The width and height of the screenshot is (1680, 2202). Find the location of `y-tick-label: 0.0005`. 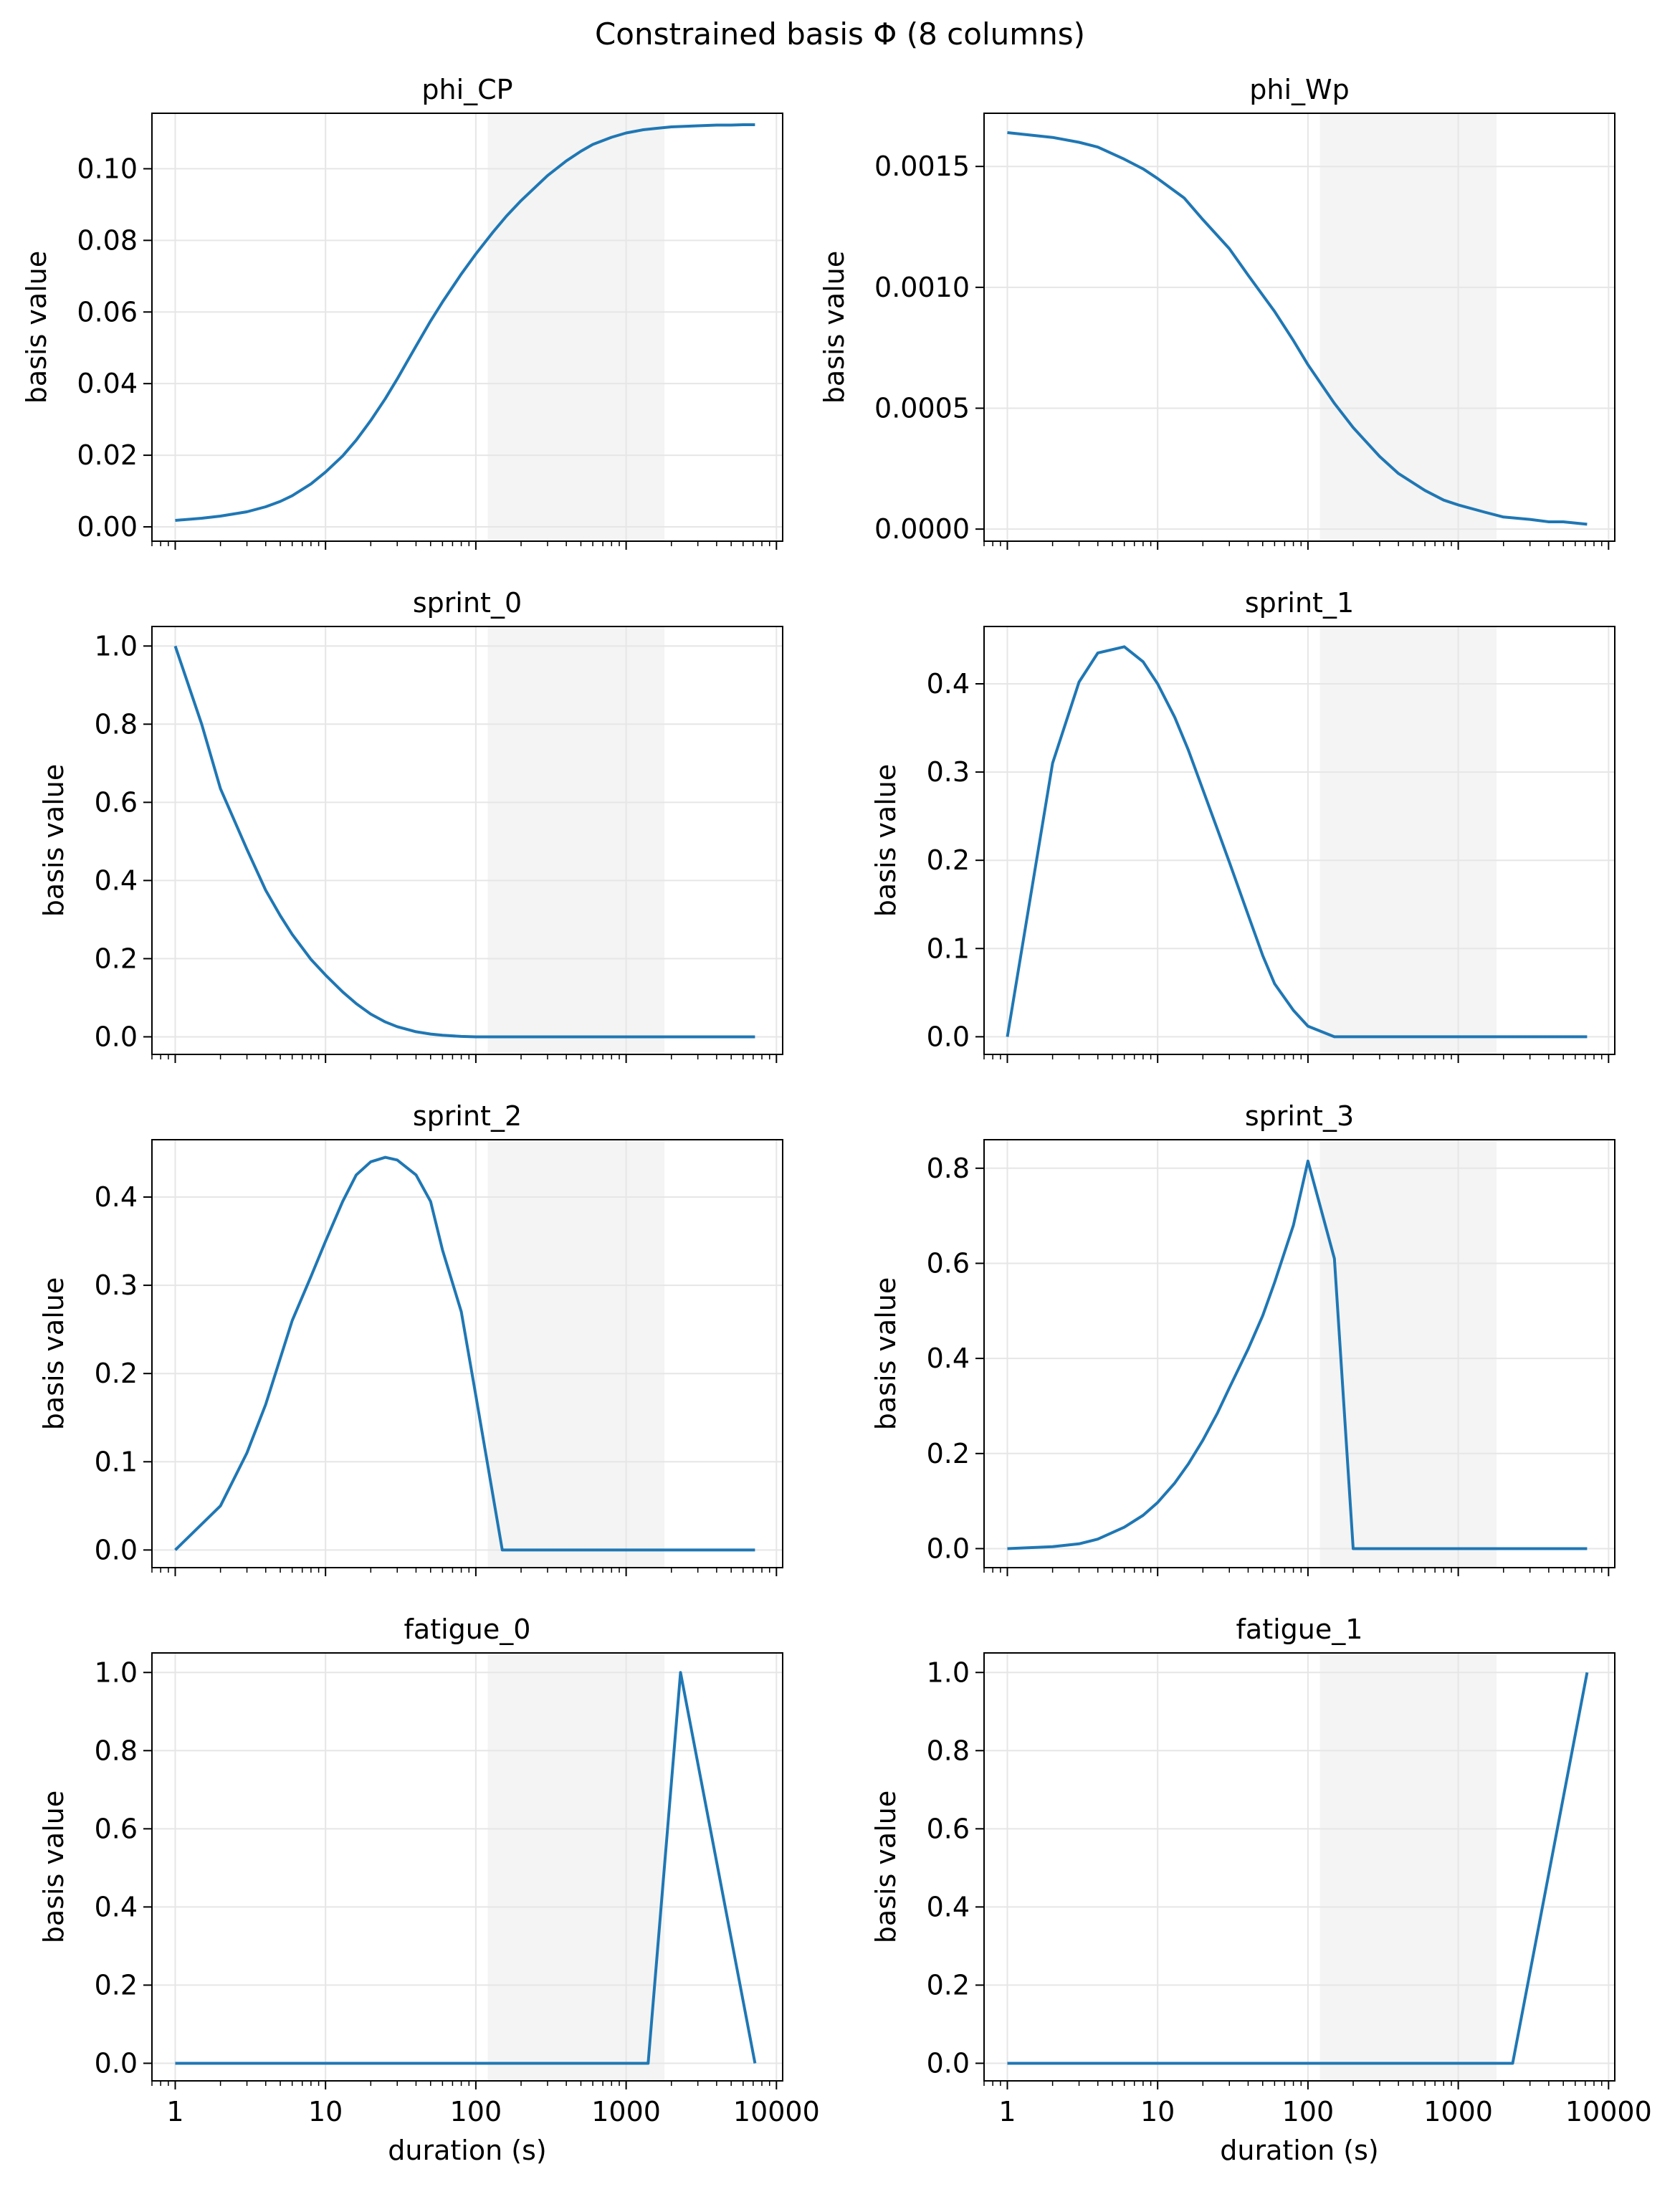

y-tick-label: 0.0005 is located at coordinates (922, 408).